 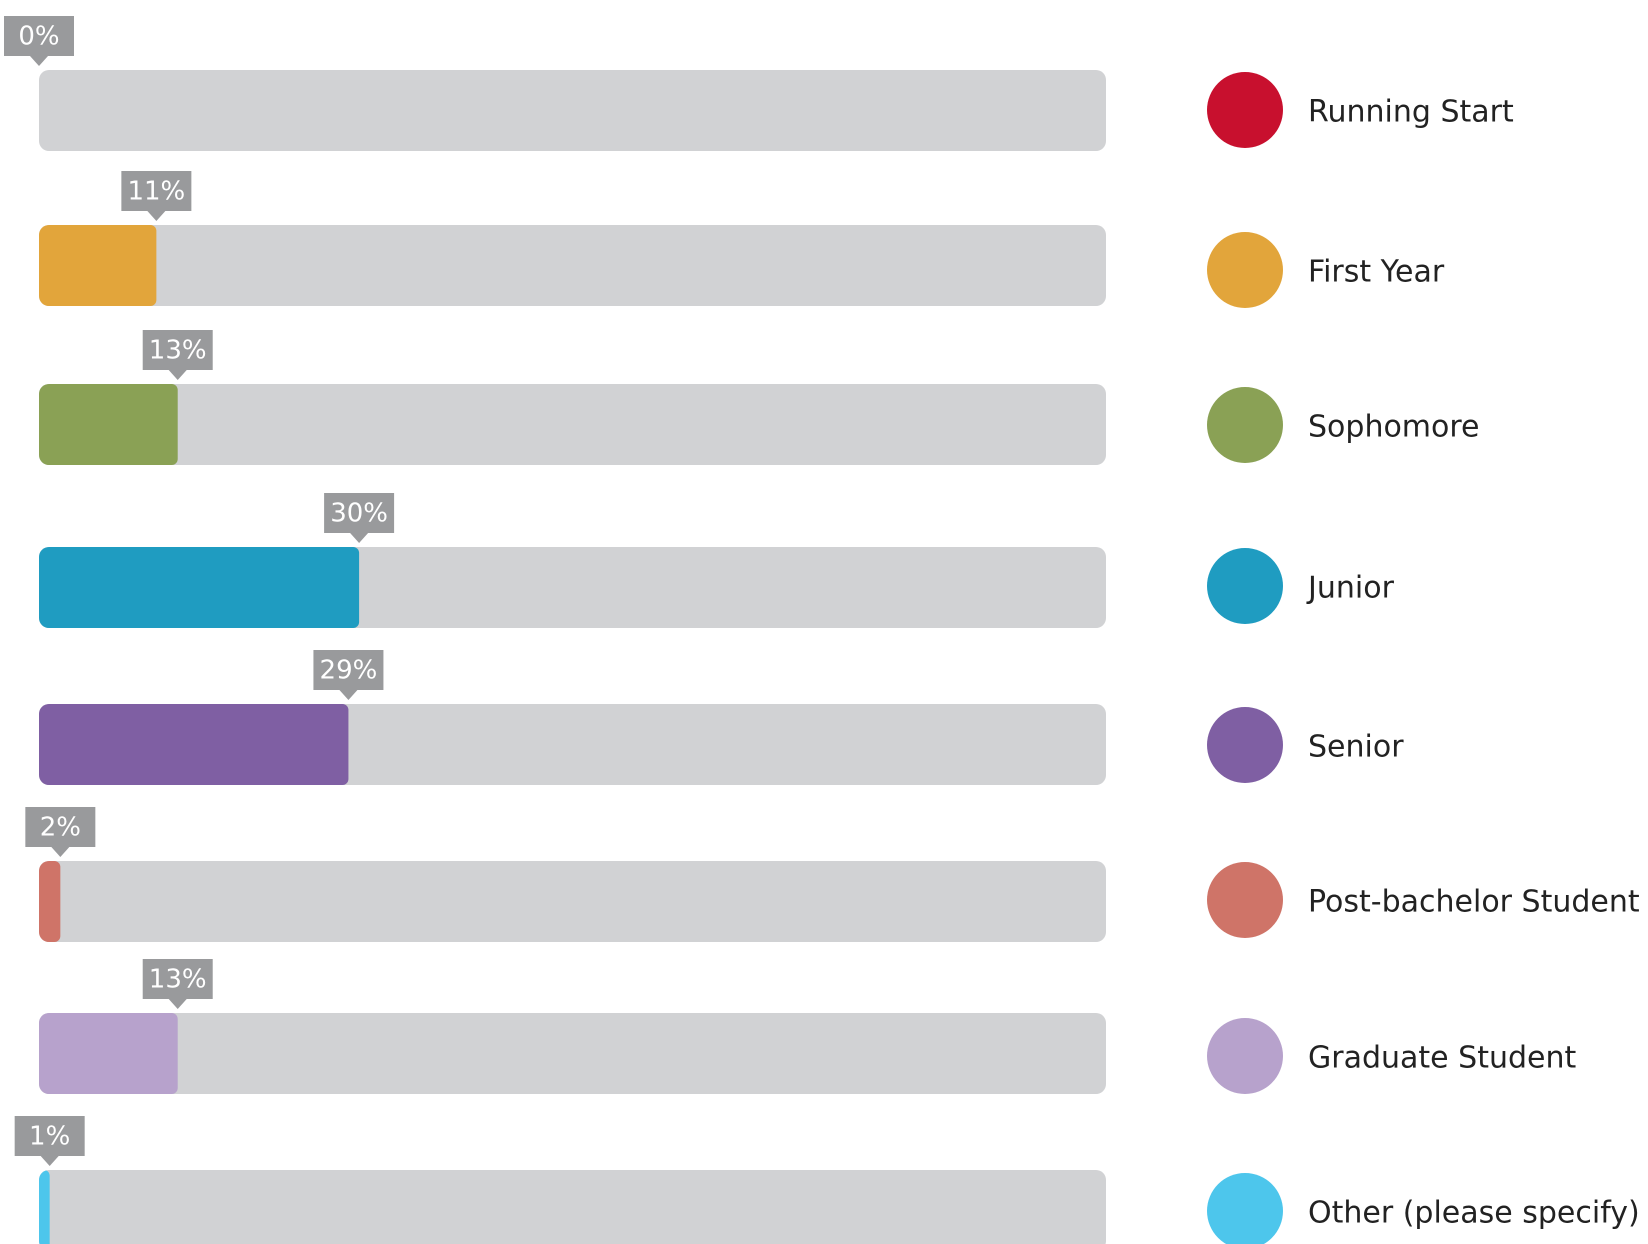 What do you see at coordinates (359, 514) in the screenshot?
I see `value-label: 30%` at bounding box center [359, 514].